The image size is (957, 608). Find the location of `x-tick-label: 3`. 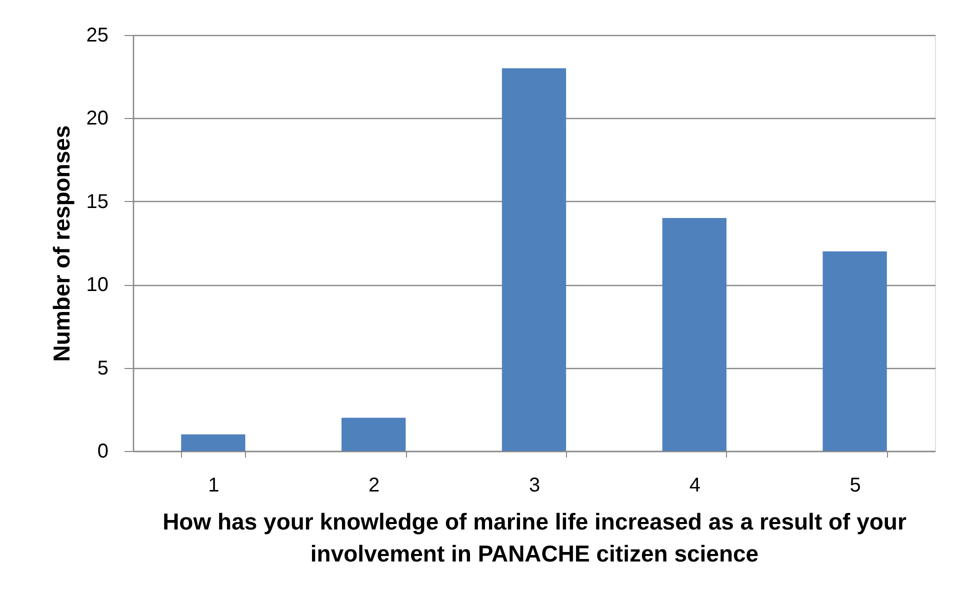

x-tick-label: 3 is located at coordinates (534, 485).